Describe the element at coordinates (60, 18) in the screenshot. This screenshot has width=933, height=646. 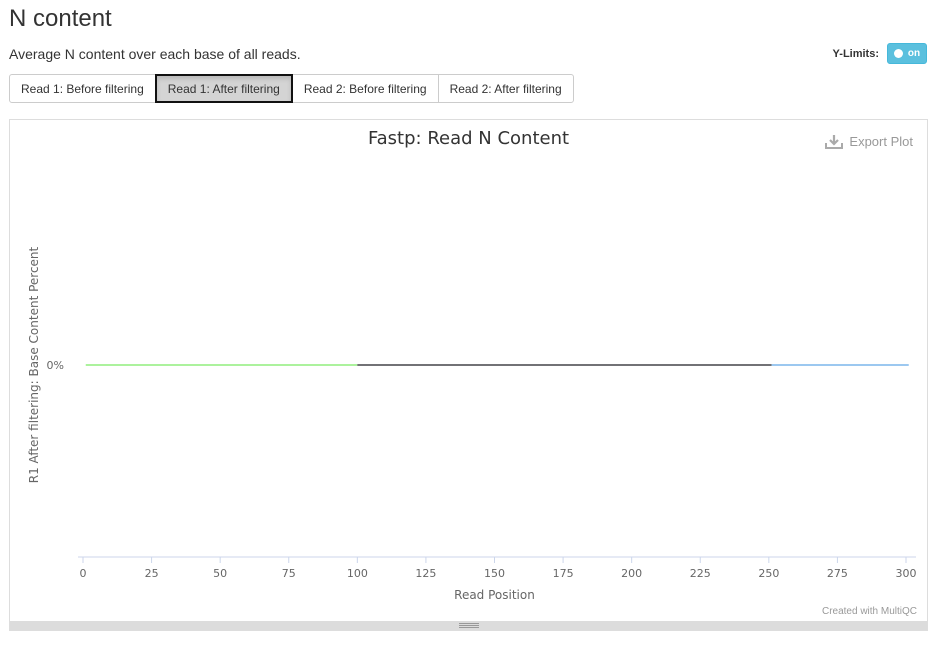
I see `page-title: N content` at that location.